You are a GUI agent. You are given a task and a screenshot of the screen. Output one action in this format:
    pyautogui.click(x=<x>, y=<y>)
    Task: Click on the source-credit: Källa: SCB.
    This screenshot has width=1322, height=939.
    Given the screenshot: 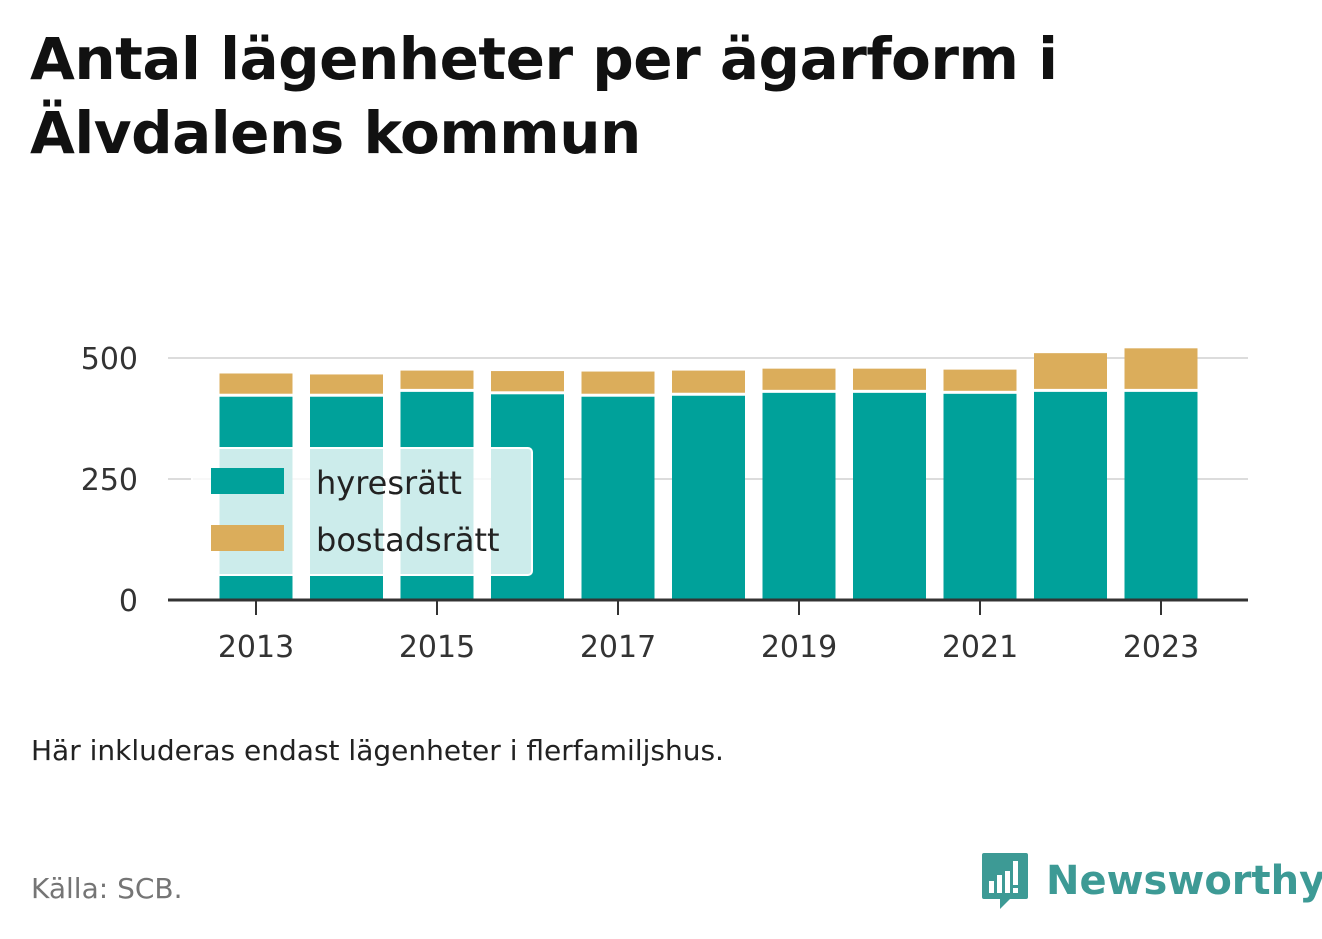 What is the action you would take?
    pyautogui.click(x=107, y=888)
    